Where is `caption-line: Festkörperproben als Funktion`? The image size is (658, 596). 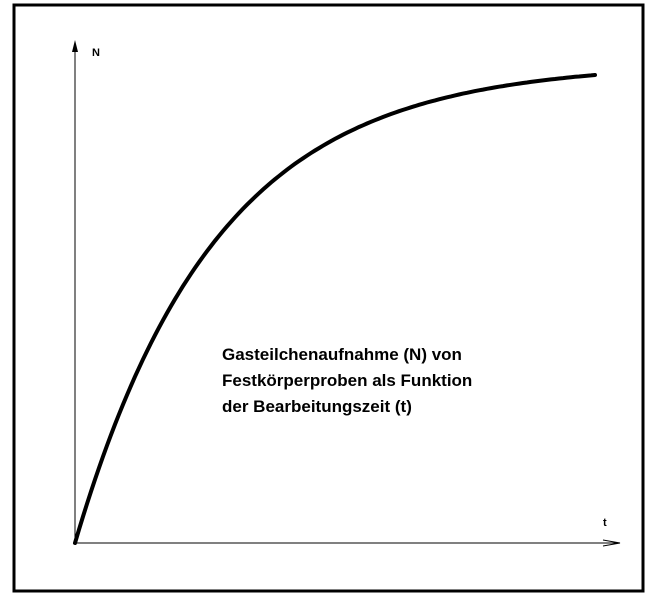
caption-line: Festkörperproben als Funktion is located at coordinates (347, 380).